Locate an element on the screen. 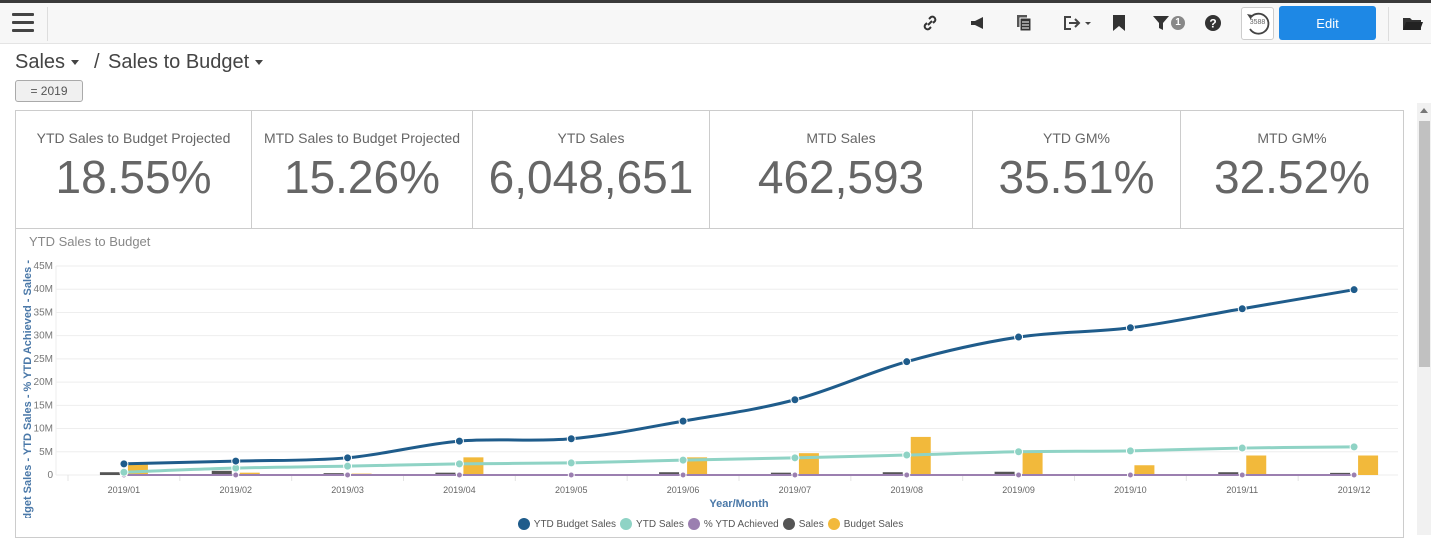  y-tick-label: 5M is located at coordinates (46, 452).